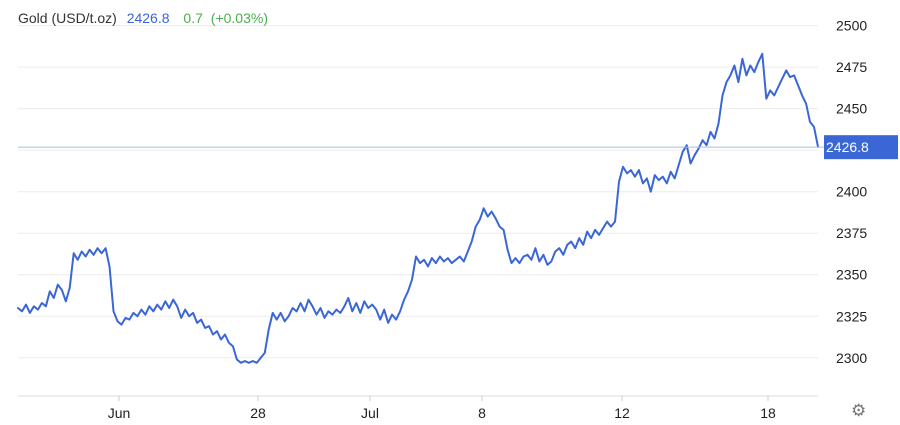 The height and width of the screenshot is (425, 900). What do you see at coordinates (119, 413) in the screenshot?
I see `x-tick-label: Jun` at bounding box center [119, 413].